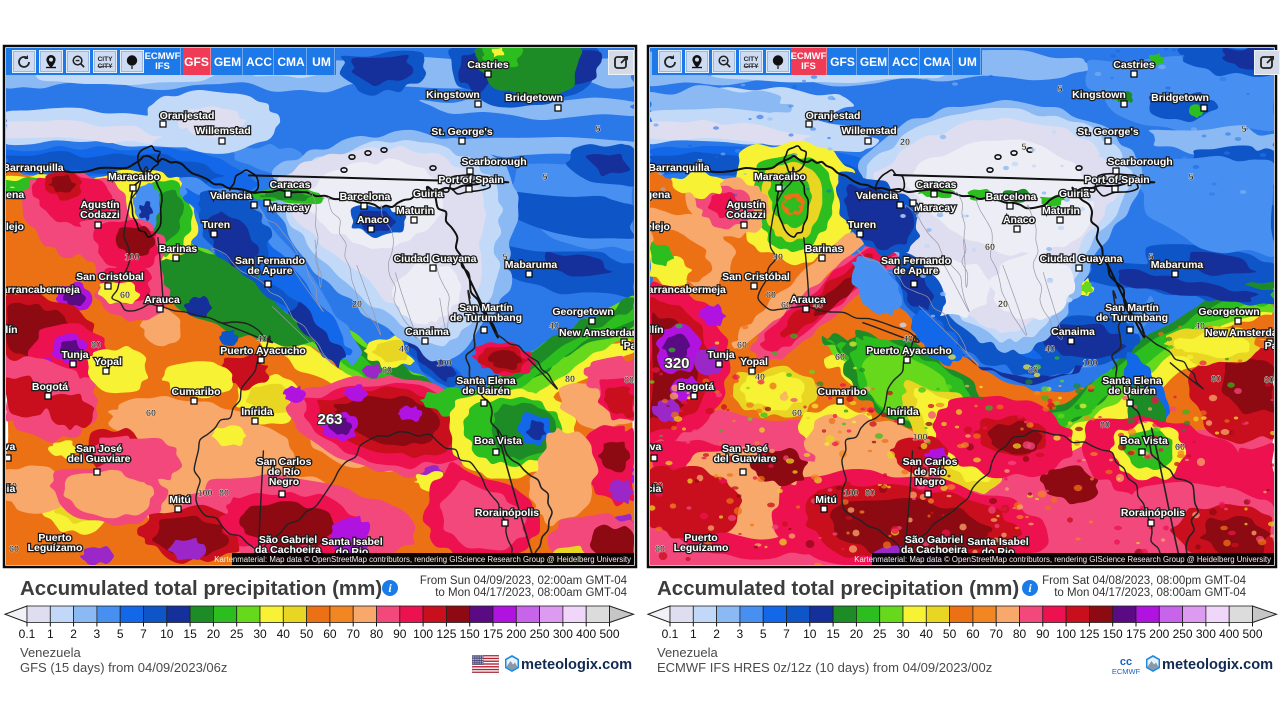 Image resolution: width=1280 pixels, height=720 pixels. Describe the element at coordinates (670, 634) in the screenshot. I see `svg-text: 0.1` at that location.